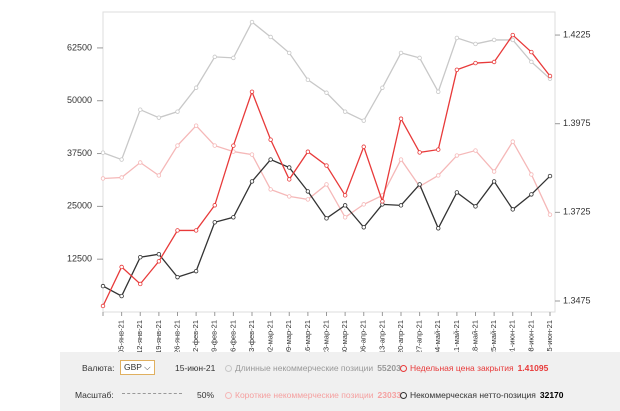 The height and width of the screenshot is (411, 620). Describe the element at coordinates (307, 336) in the screenshot. I see `x-tick-label: 16-мар-21` at that location.